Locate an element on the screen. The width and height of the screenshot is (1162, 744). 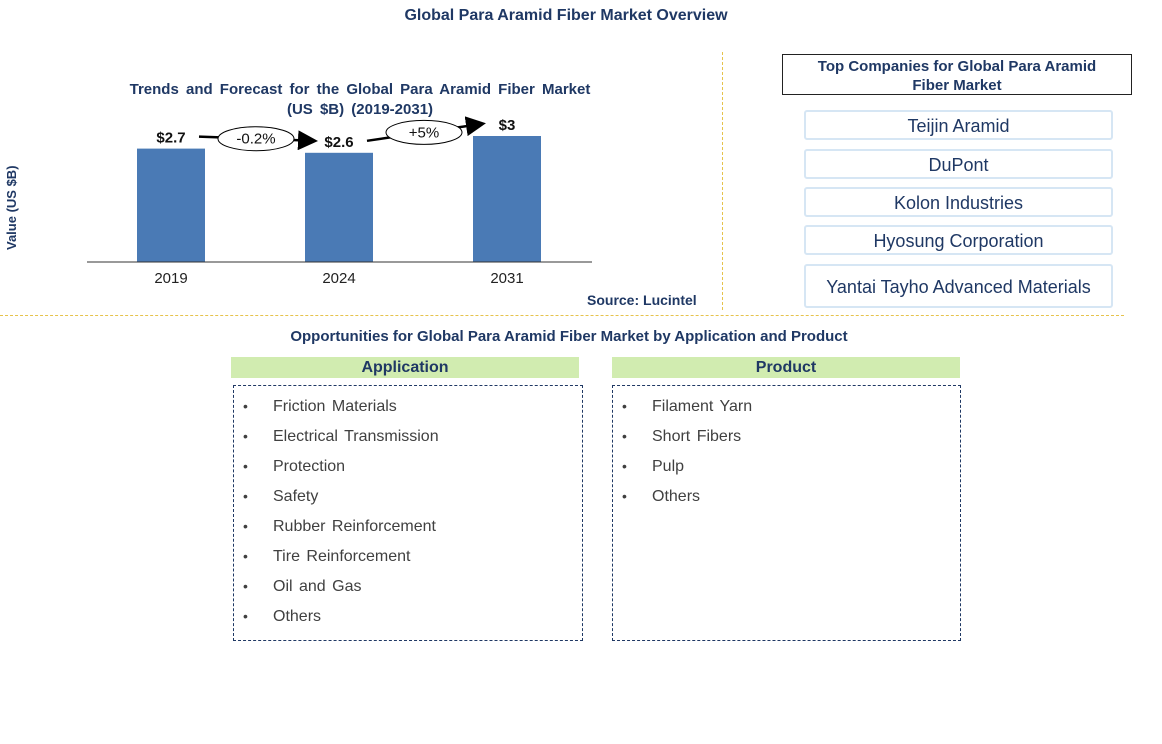
product-list-box: • Filament Yarn • Short Fibers • Pulp • Others is located at coordinates (786, 513).